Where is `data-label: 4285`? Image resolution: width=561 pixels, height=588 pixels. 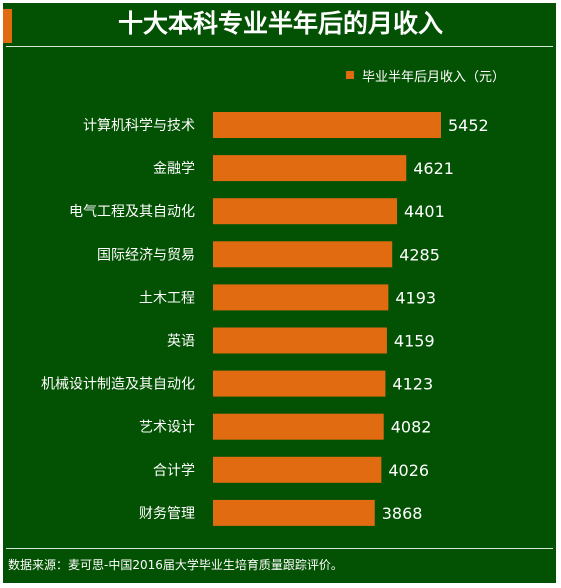 data-label: 4285 is located at coordinates (419, 254).